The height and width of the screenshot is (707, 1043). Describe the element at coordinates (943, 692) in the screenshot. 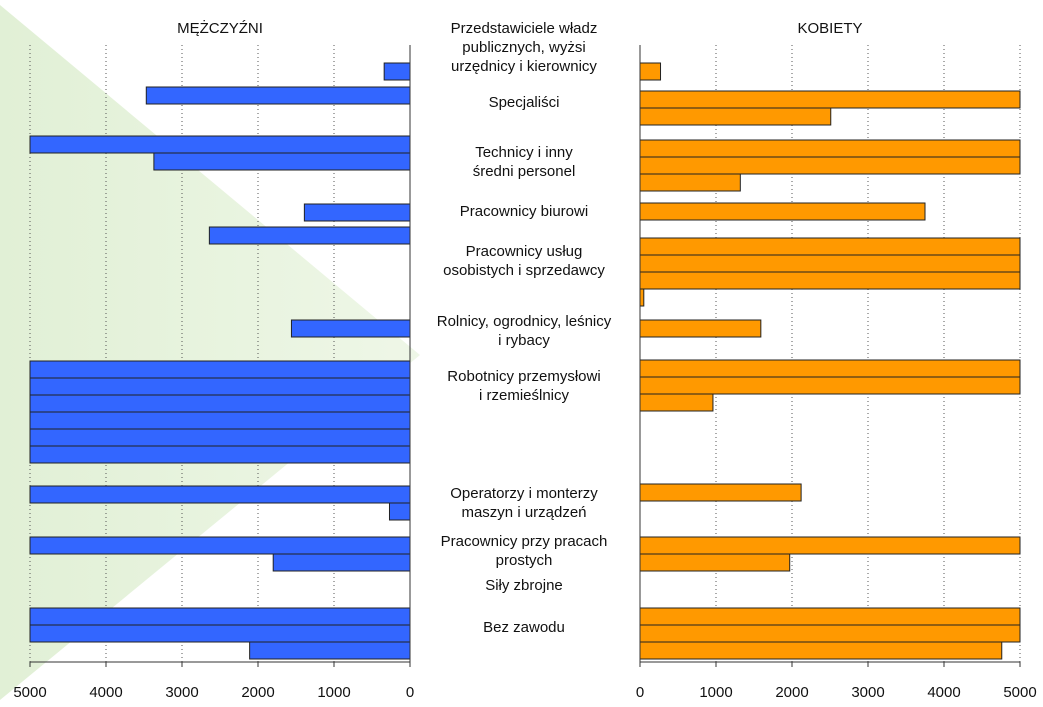

I see `tick-label-right: 4000` at that location.